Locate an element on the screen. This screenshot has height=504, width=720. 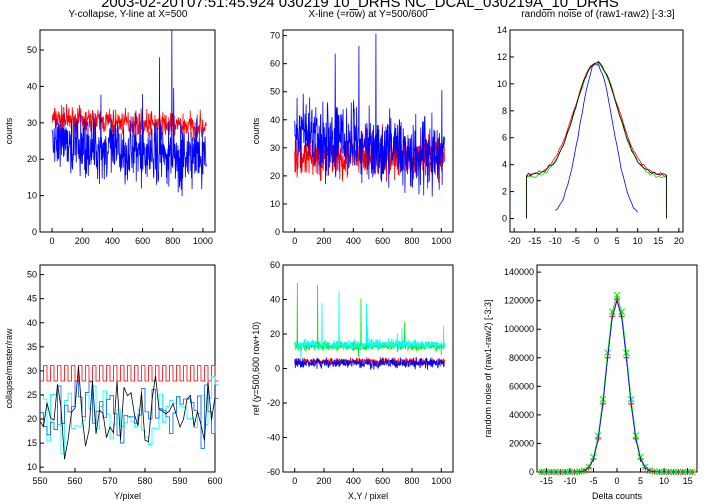
y-tick-label: 60 is located at coordinates (275, 64).